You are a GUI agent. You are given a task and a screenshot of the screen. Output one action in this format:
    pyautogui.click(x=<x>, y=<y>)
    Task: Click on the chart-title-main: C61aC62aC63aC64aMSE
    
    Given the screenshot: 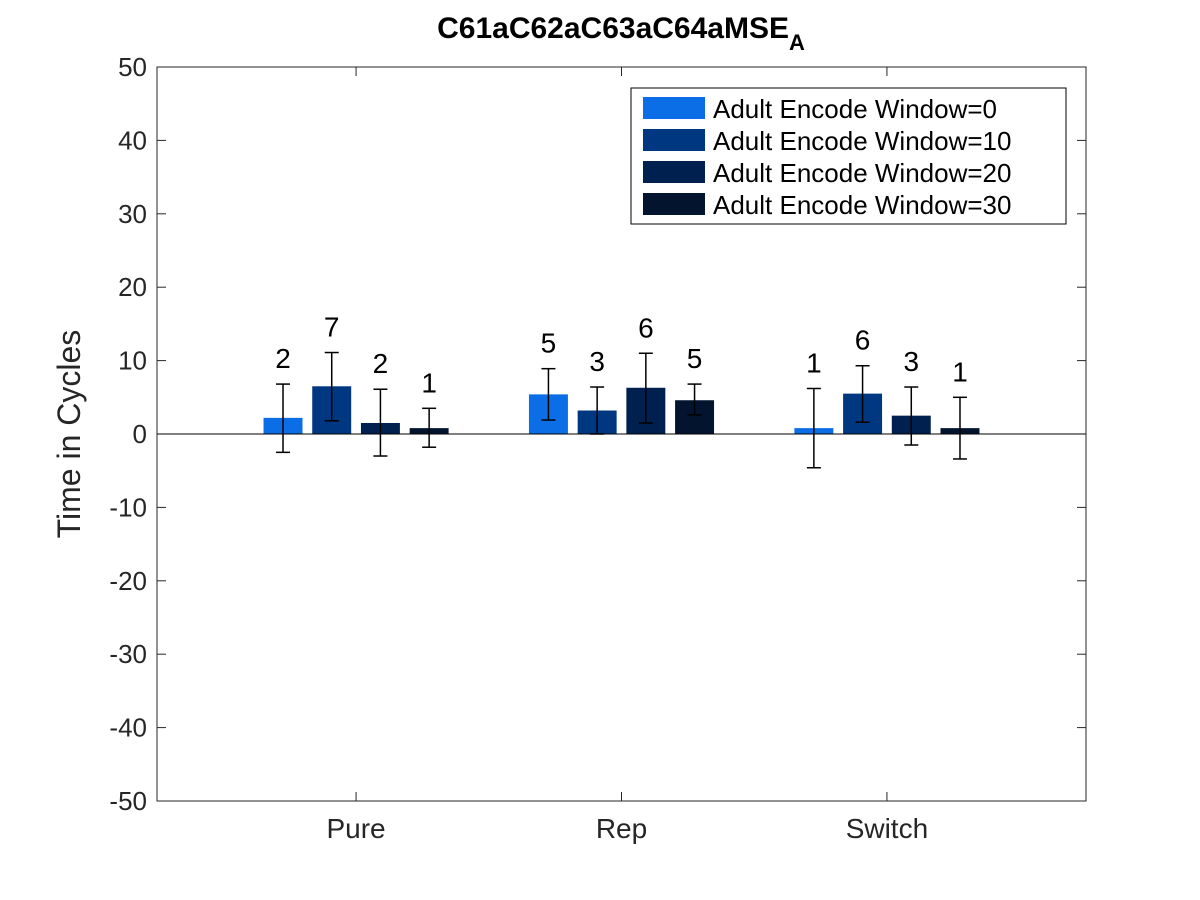 What is the action you would take?
    pyautogui.click(x=613, y=28)
    